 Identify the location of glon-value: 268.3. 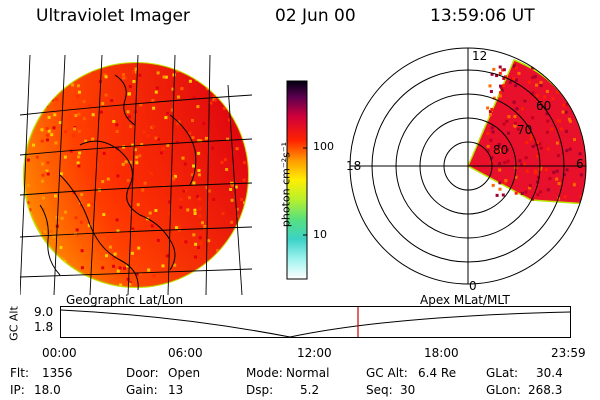
(545, 390).